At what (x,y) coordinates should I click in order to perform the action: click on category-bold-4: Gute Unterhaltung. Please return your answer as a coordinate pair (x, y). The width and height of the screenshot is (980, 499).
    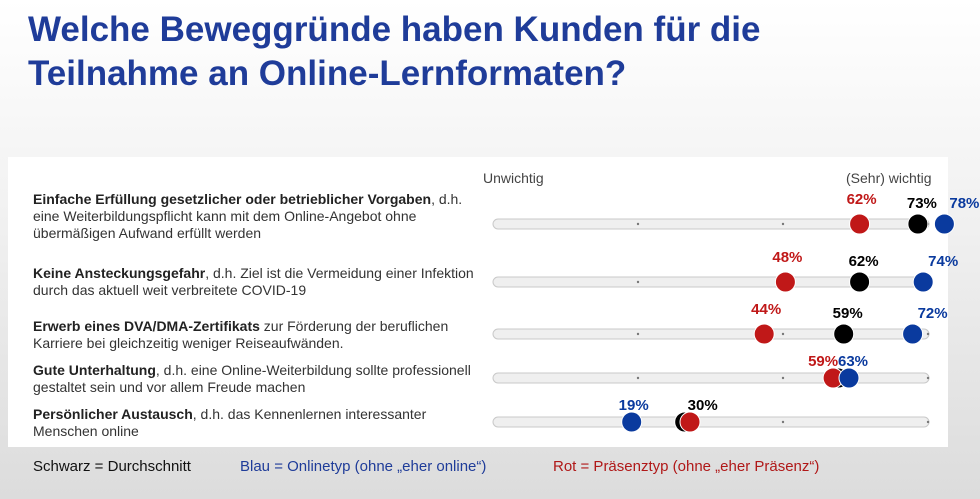
    Looking at the image, I should click on (94, 370).